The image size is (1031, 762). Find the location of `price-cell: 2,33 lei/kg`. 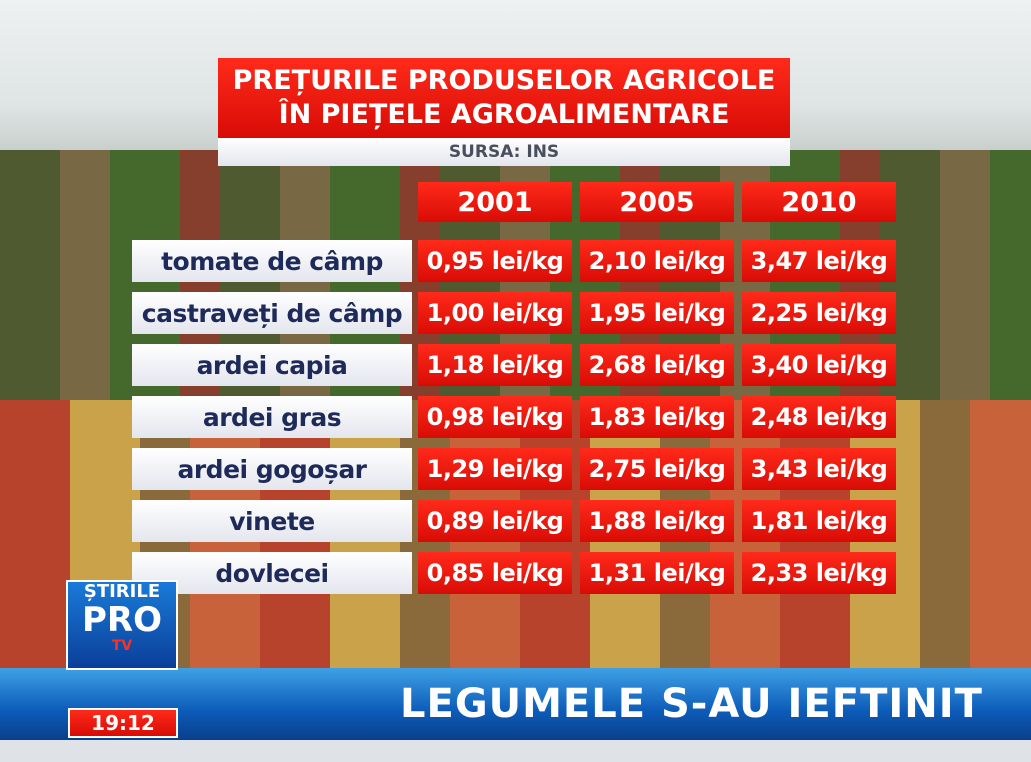

price-cell: 2,33 lei/kg is located at coordinates (819, 573).